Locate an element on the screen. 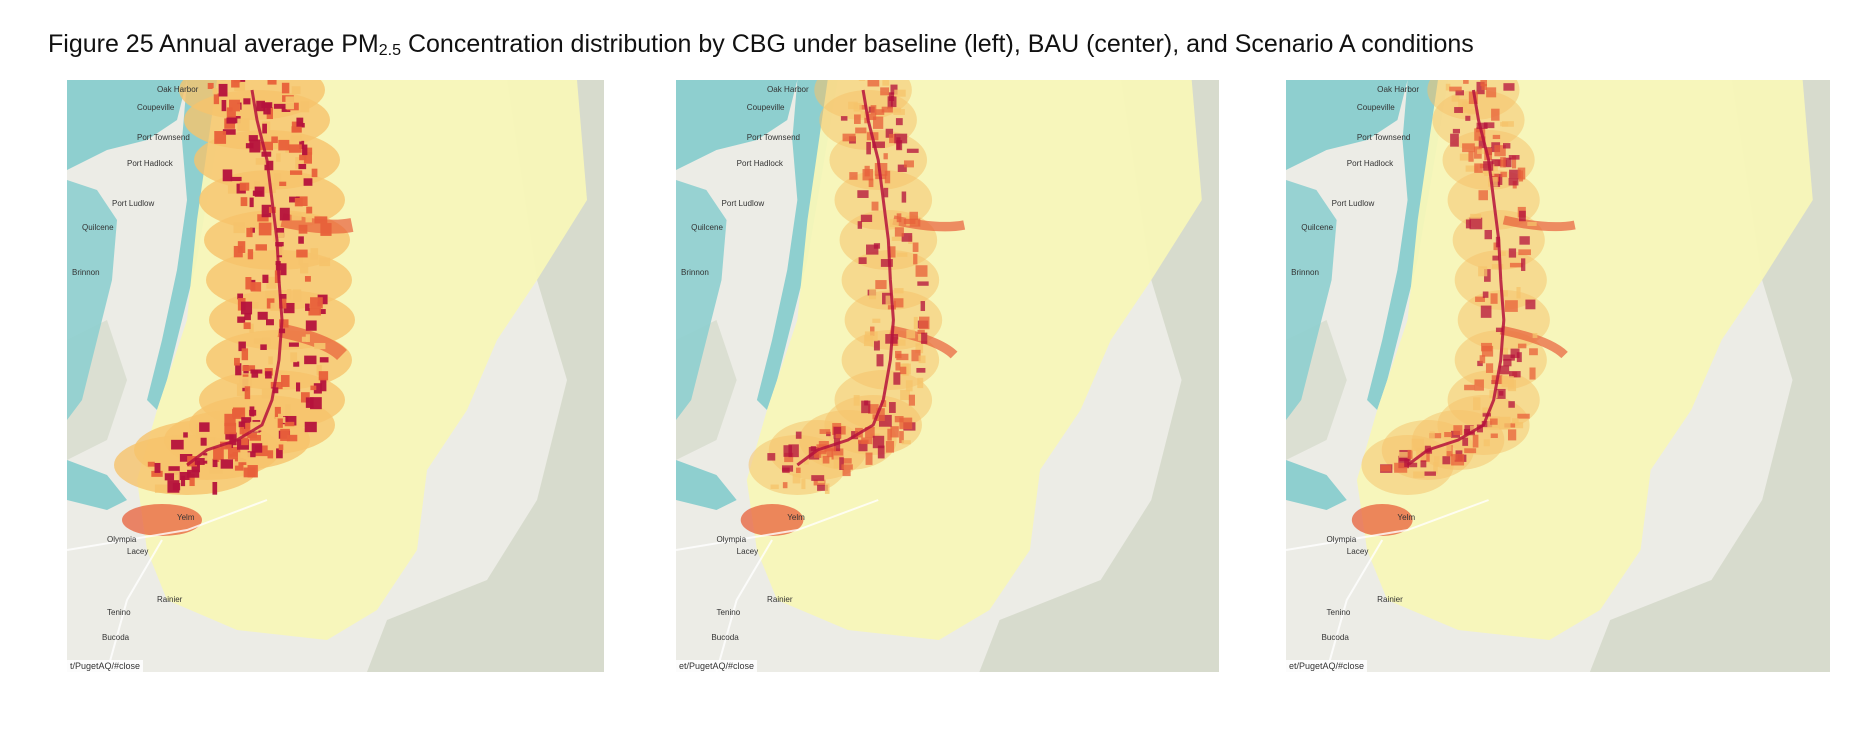 This screenshot has width=1860, height=736. place-label: Bucoda is located at coordinates (725, 637).